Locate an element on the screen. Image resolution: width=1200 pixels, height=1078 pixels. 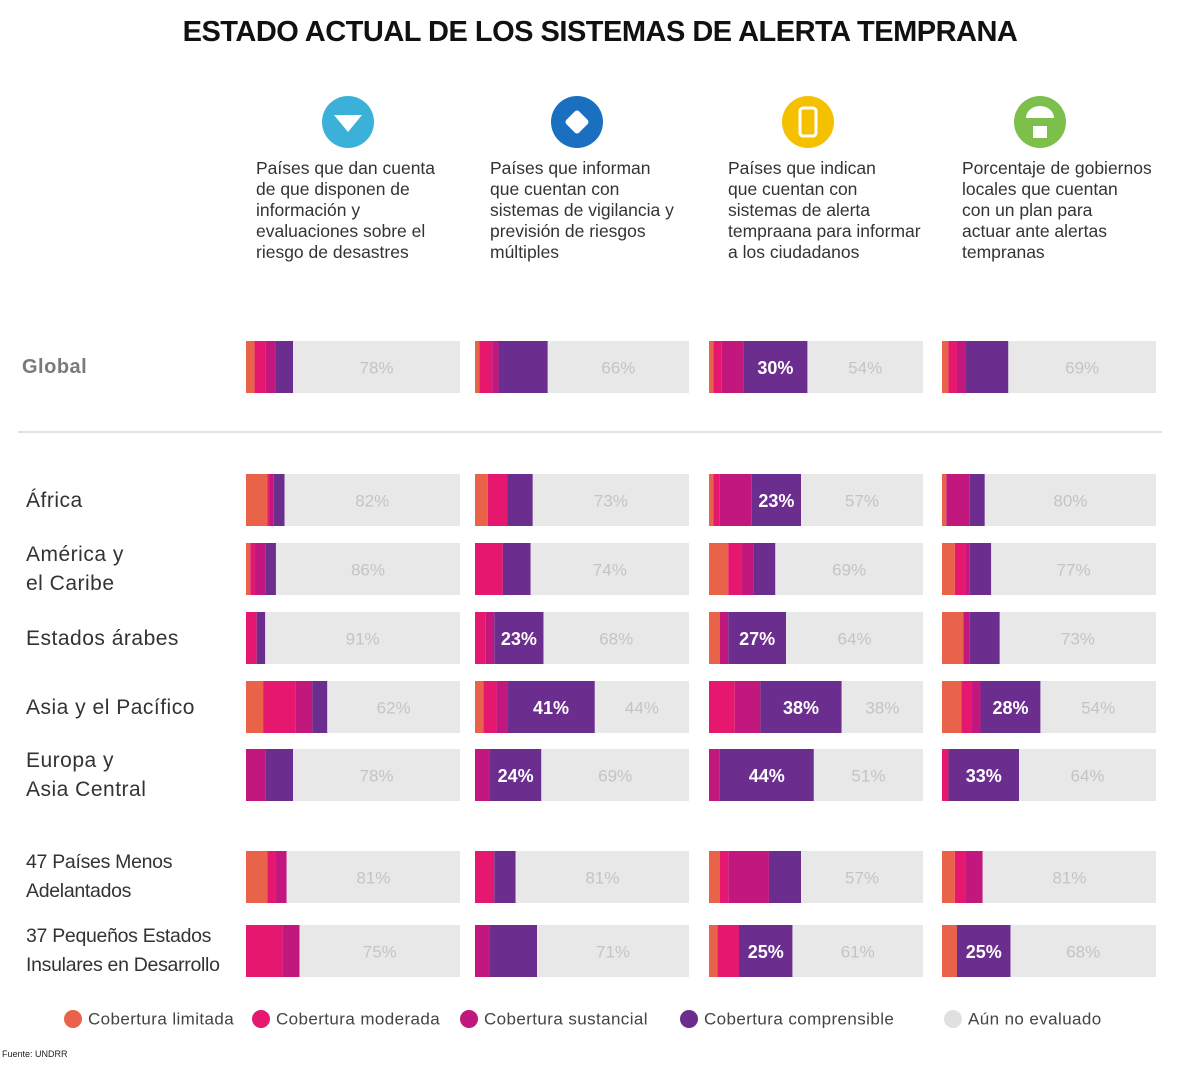
value-label: 33% is located at coordinates (984, 776).